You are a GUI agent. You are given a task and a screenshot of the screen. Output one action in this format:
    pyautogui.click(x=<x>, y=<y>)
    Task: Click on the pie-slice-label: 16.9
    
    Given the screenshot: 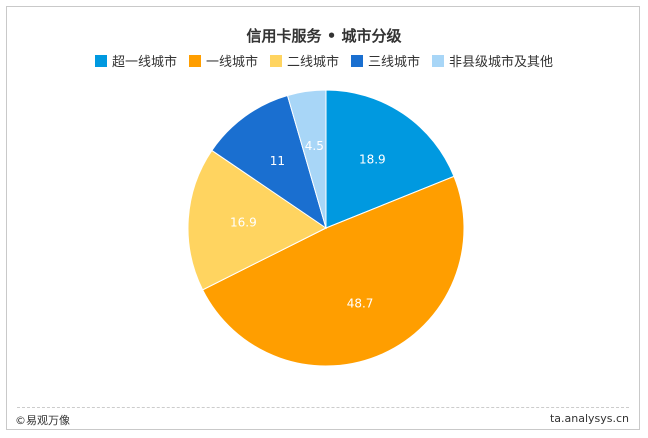 What is the action you would take?
    pyautogui.click(x=243, y=223)
    